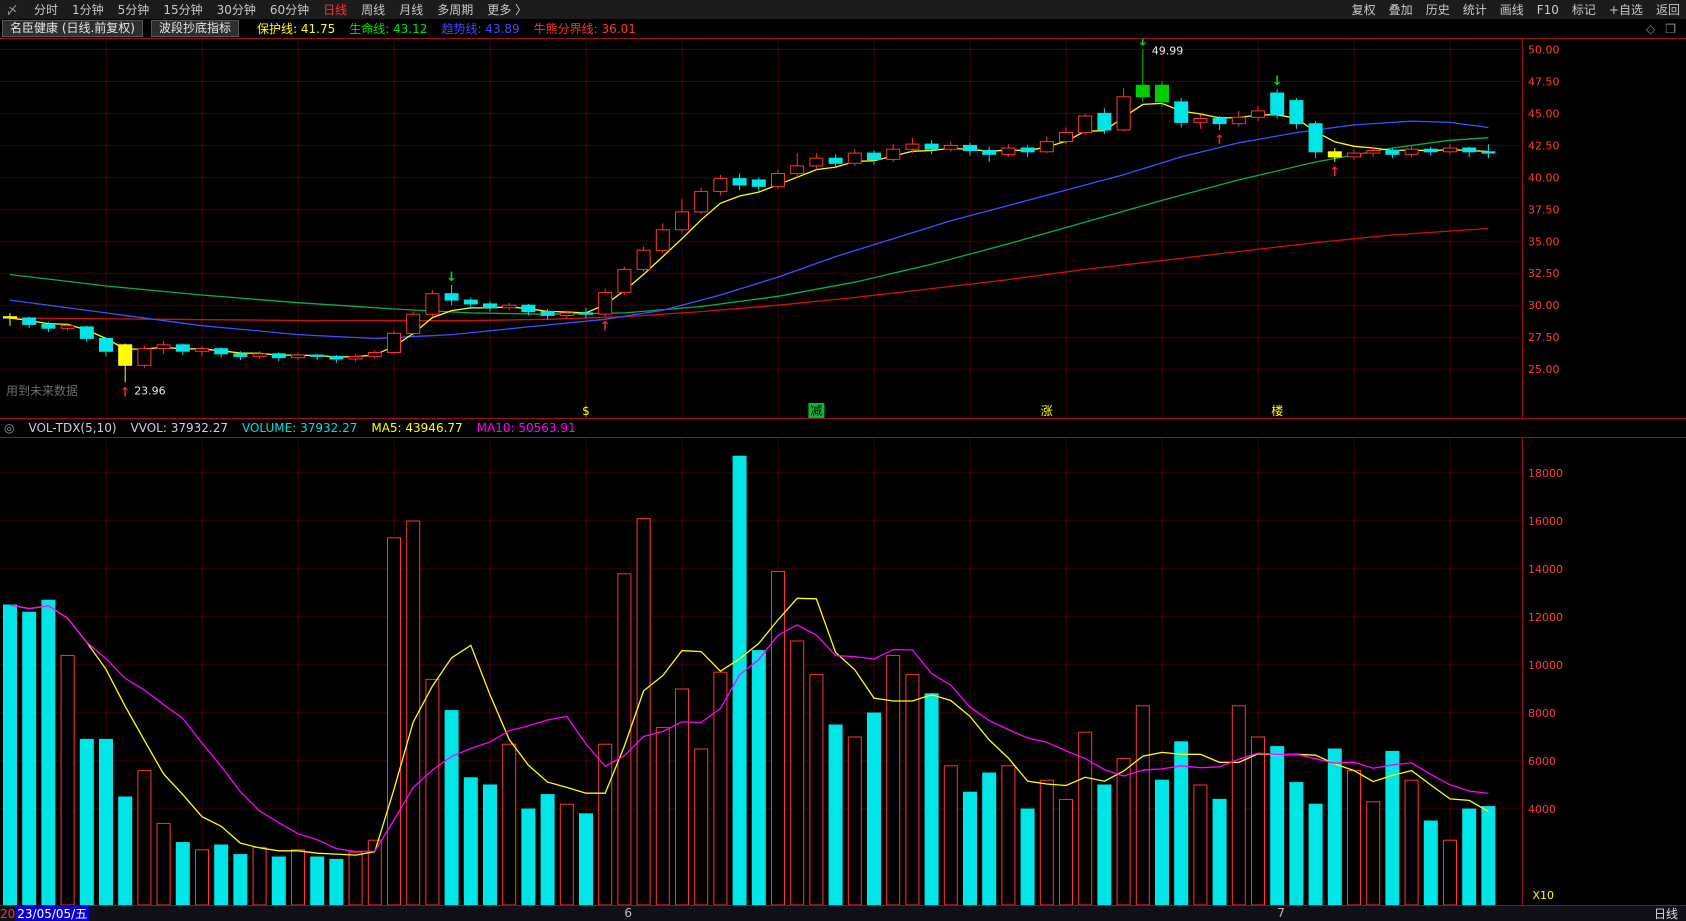 The height and width of the screenshot is (921, 1686). I want to click on svg-text: 40.00, so click(1544, 177).